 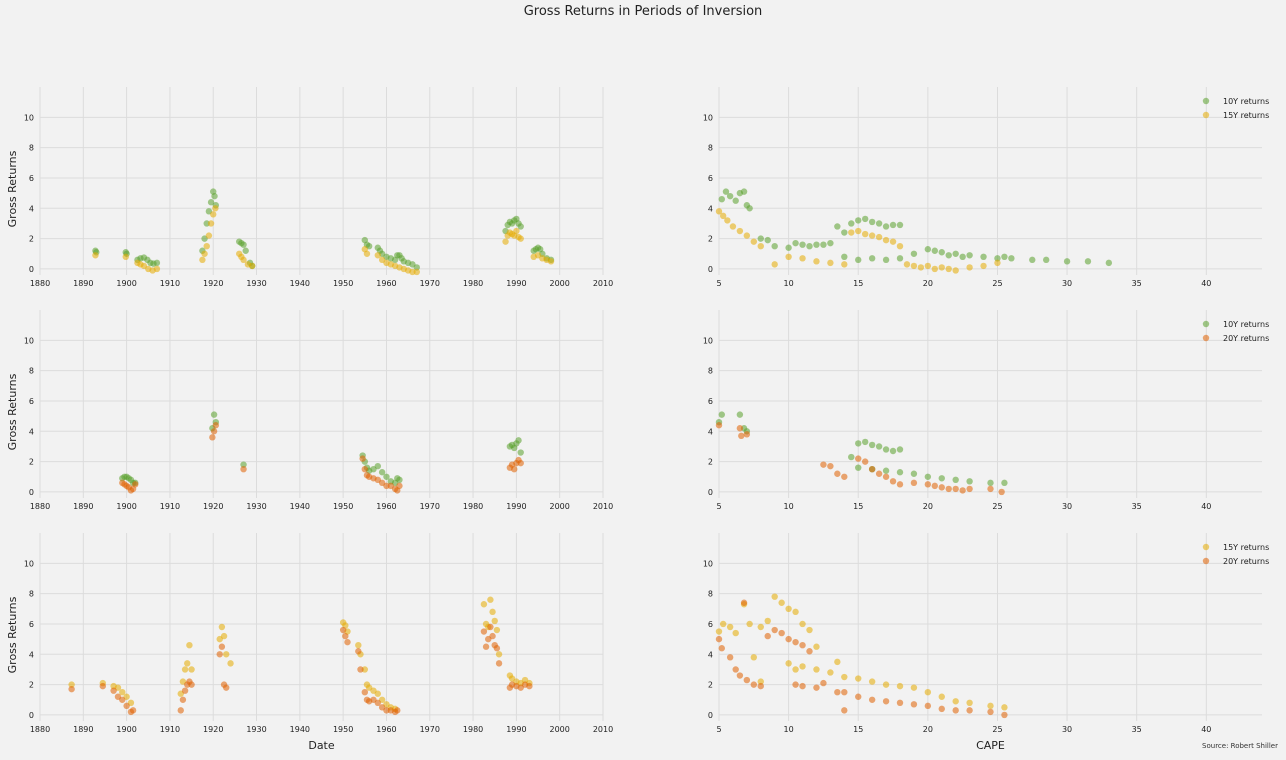 What do you see at coordinates (710, 371) in the screenshot?
I see `y-tick-label: 8` at bounding box center [710, 371].